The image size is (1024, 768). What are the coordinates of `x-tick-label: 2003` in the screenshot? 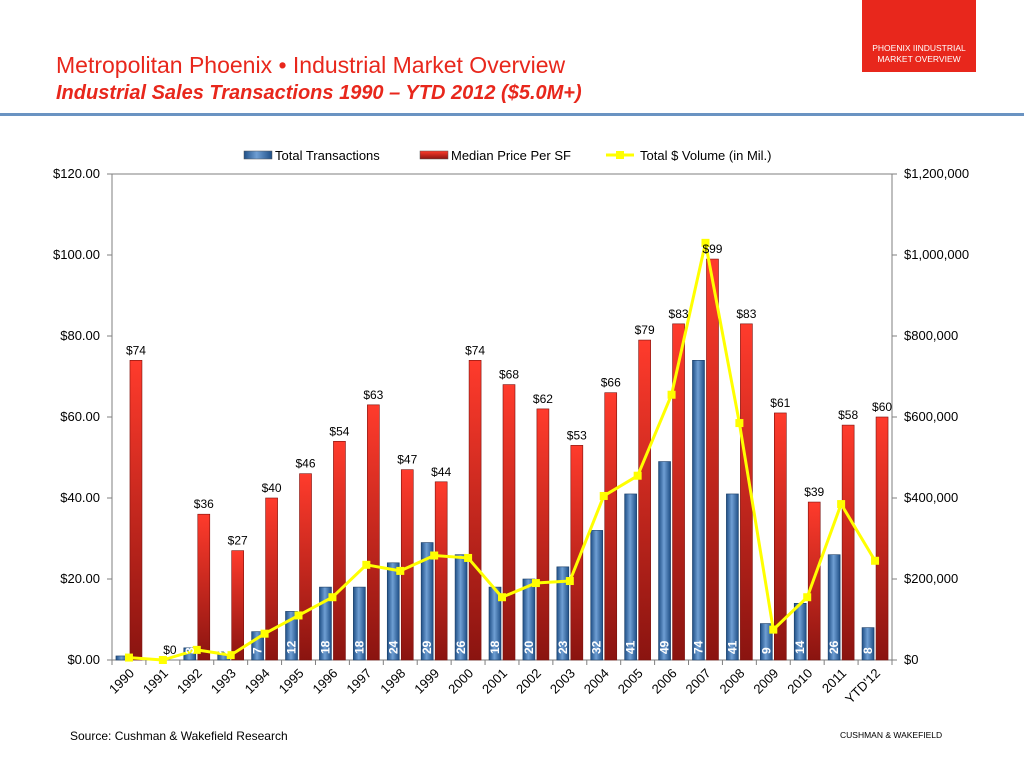 It's located at (562, 681).